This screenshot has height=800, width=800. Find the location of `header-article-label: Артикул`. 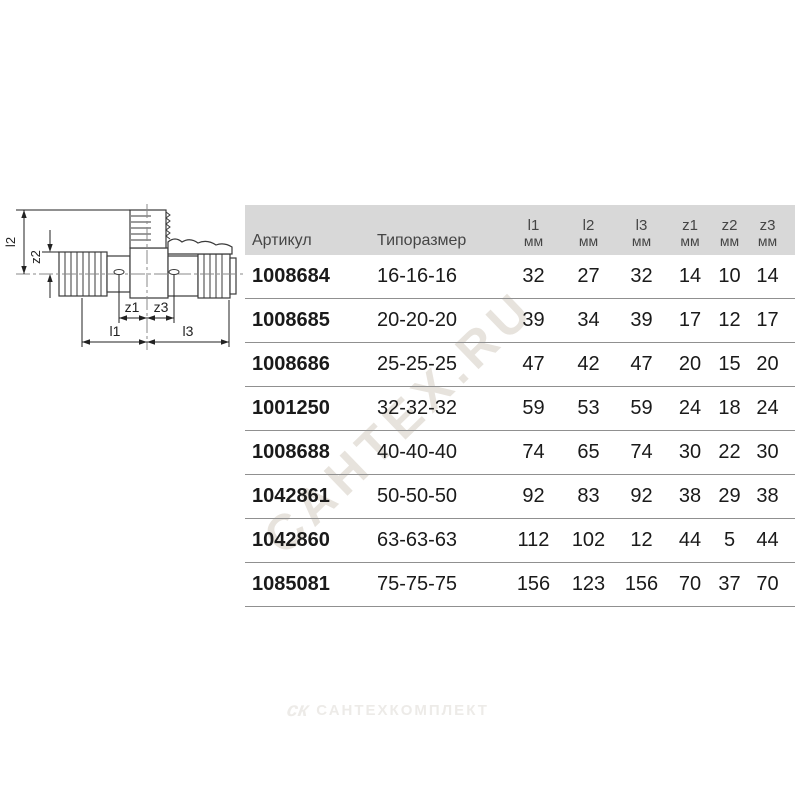

header-article-label: Артикул is located at coordinates (282, 241).